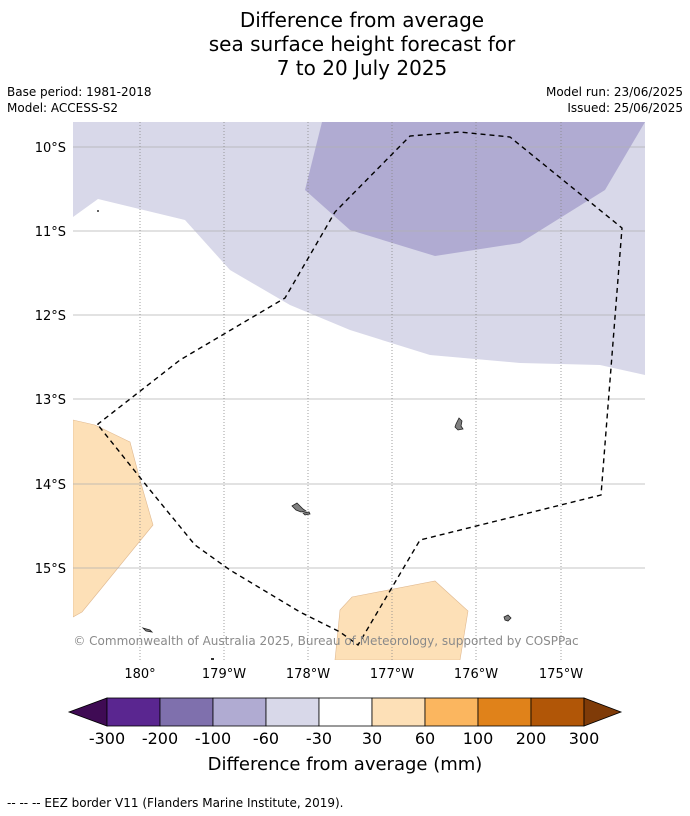 Image resolution: width=690 pixels, height=816 pixels. What do you see at coordinates (213, 738) in the screenshot?
I see `colorbar-tick-label: -100` at bounding box center [213, 738].